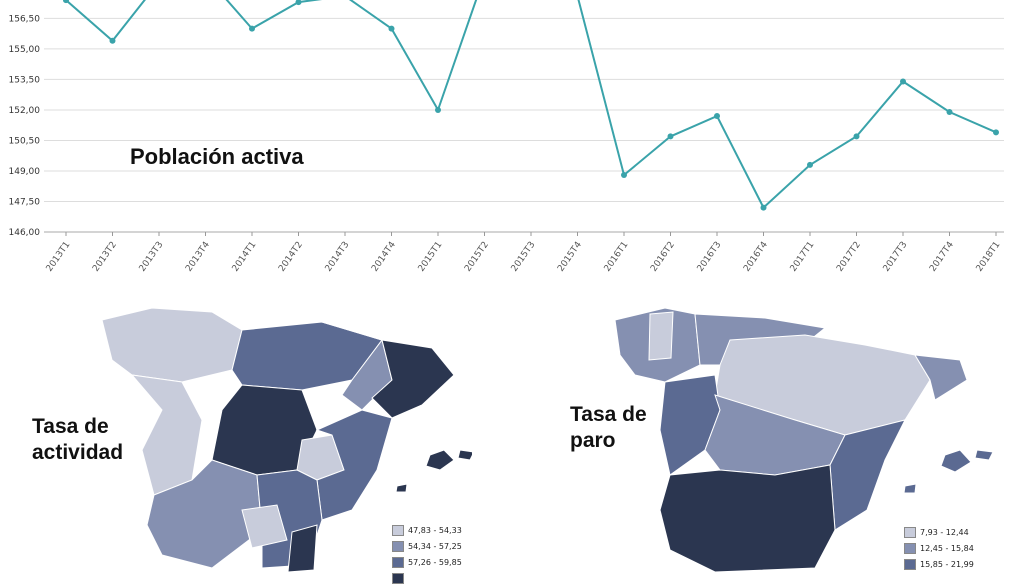 The height and width of the screenshot is (586, 1024). Describe the element at coordinates (78, 439) in the screenshot. I see `activity-rate-label: Tasa de actividad` at that location.